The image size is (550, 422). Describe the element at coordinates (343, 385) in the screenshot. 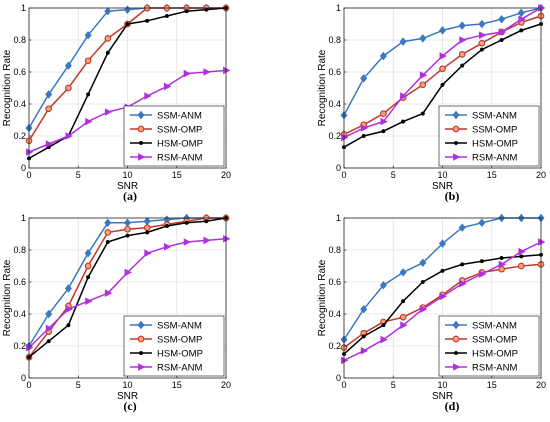

I see `x-tick-label: 0` at that location.